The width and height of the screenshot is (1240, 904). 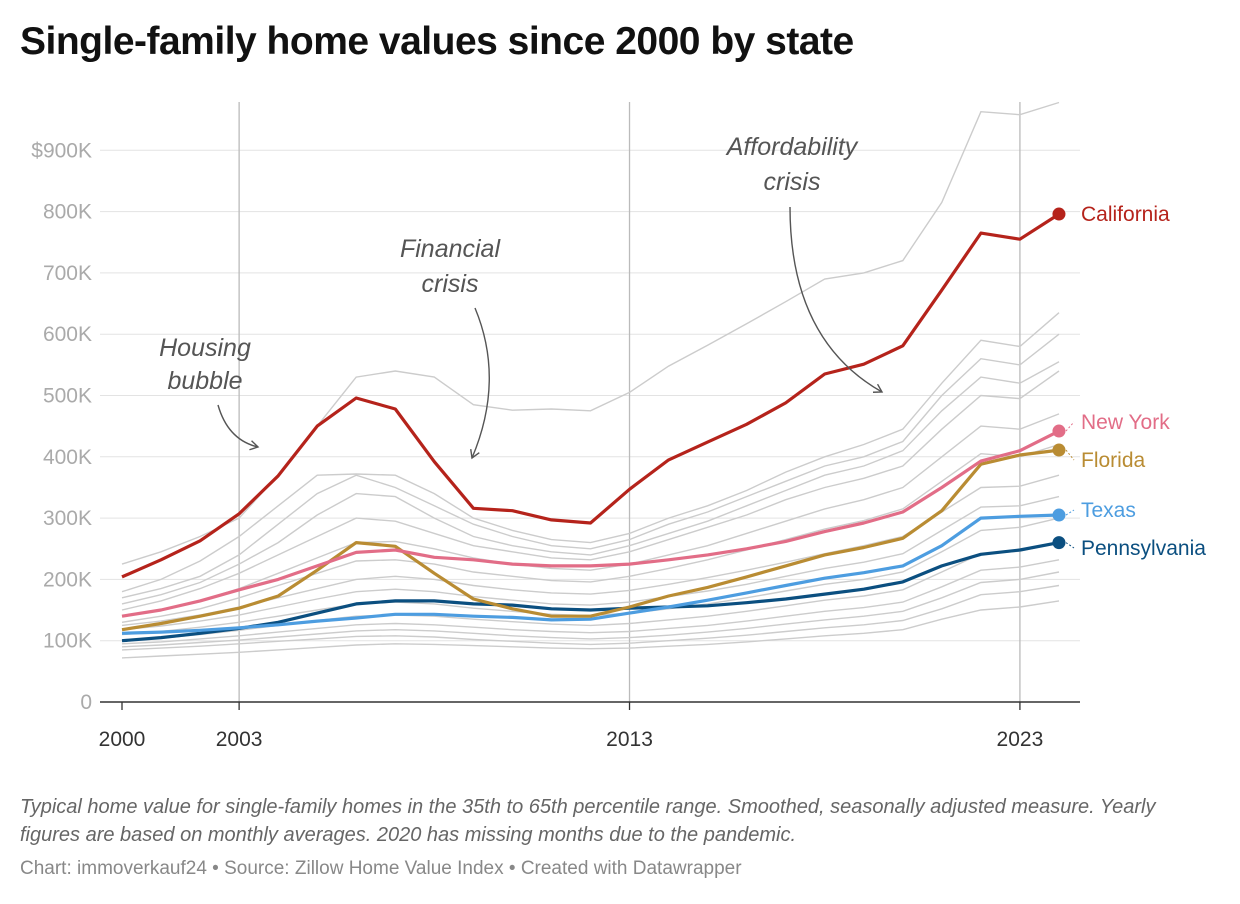 I want to click on y-tick-label: 200K, so click(x=67, y=579).